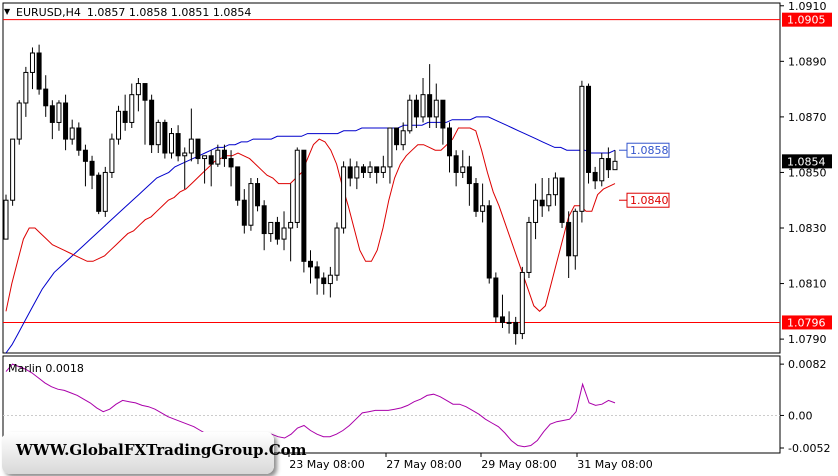  What do you see at coordinates (7, 11) in the screenshot?
I see `dropdown-arrow-icon: ▼` at bounding box center [7, 11].